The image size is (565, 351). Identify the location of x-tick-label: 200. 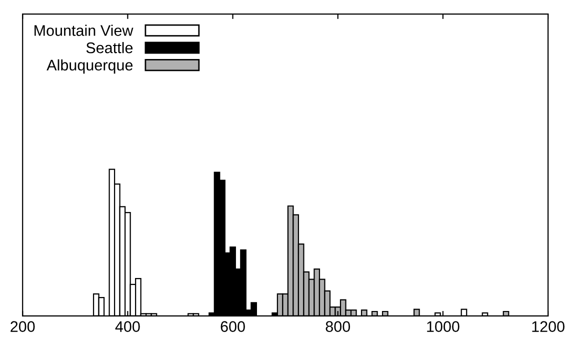
(22, 326).